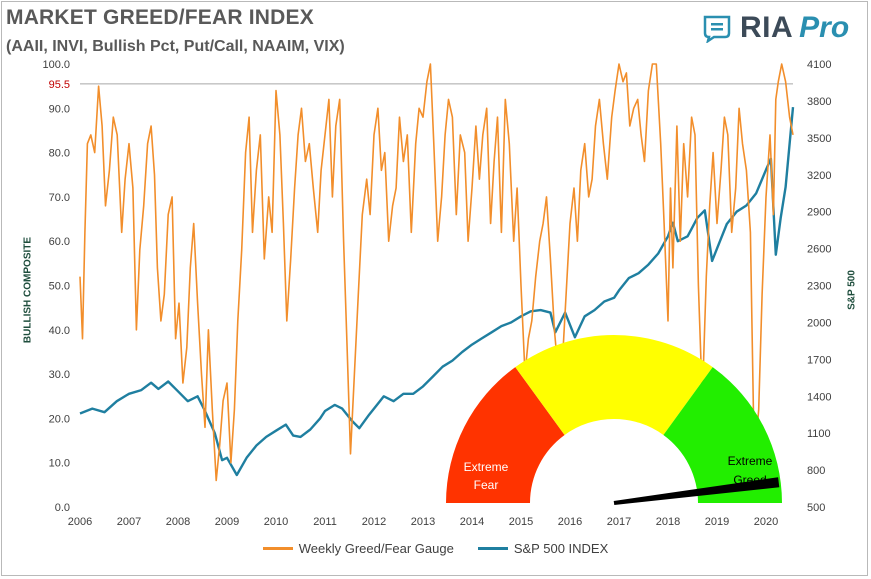 The height and width of the screenshot is (579, 871). I want to click on y-tick-label-right: 1700, so click(819, 360).